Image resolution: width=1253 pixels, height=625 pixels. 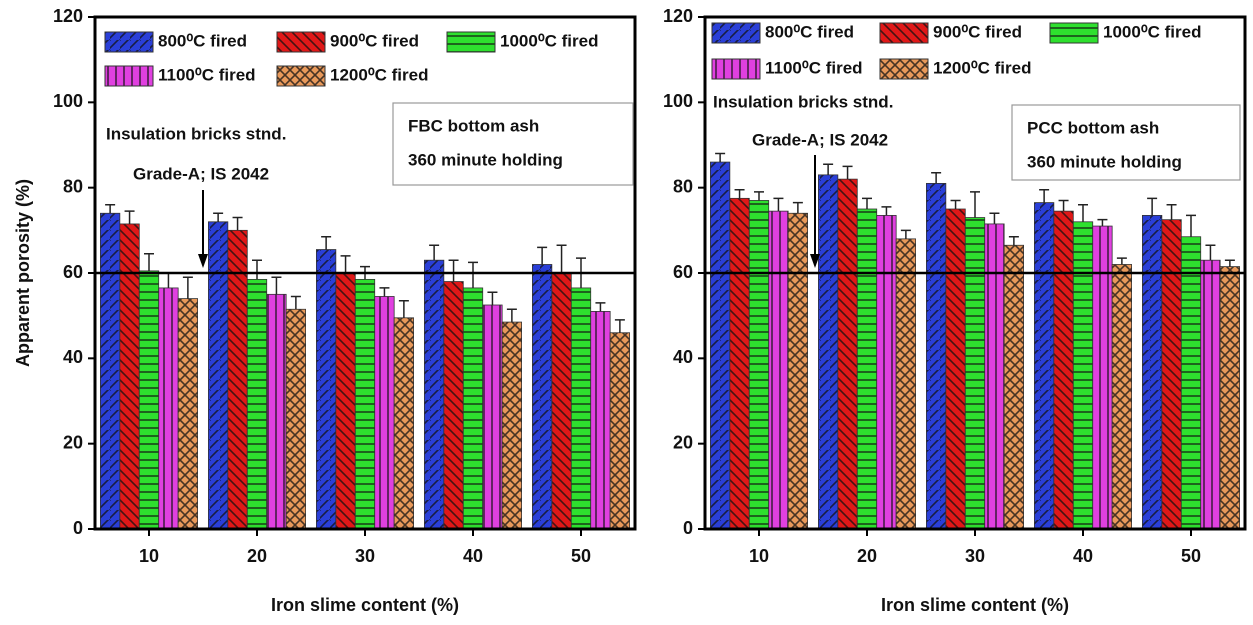 I want to click on y-tick-label: 120, so click(x=68, y=16).